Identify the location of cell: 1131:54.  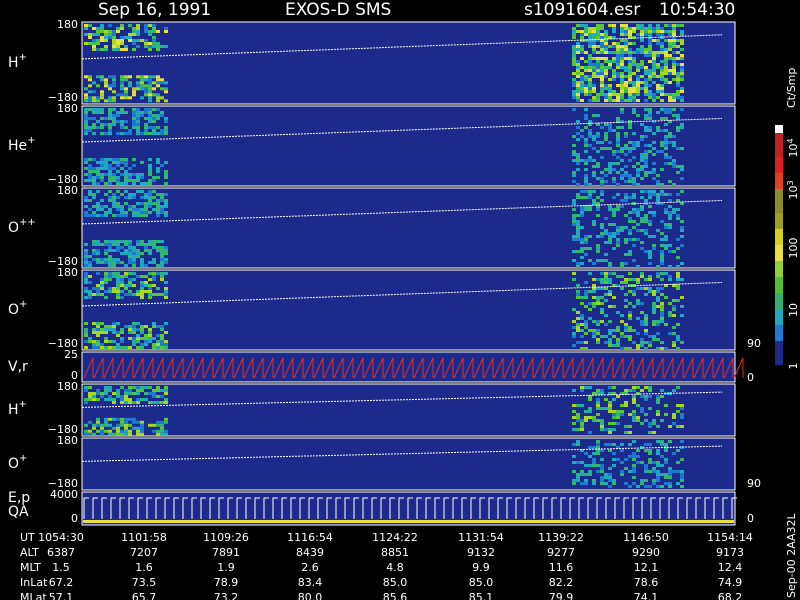
(481, 537).